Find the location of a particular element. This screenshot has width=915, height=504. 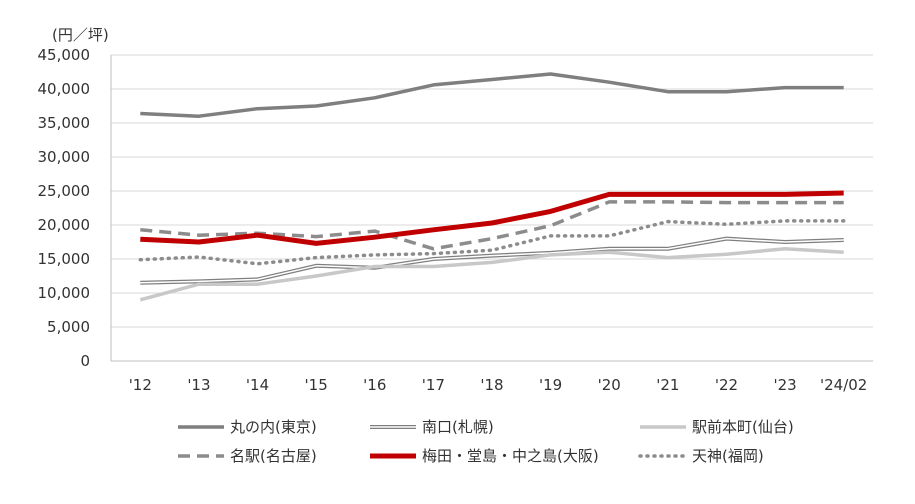

legend-label: 名駅(名古屋) is located at coordinates (273, 456).